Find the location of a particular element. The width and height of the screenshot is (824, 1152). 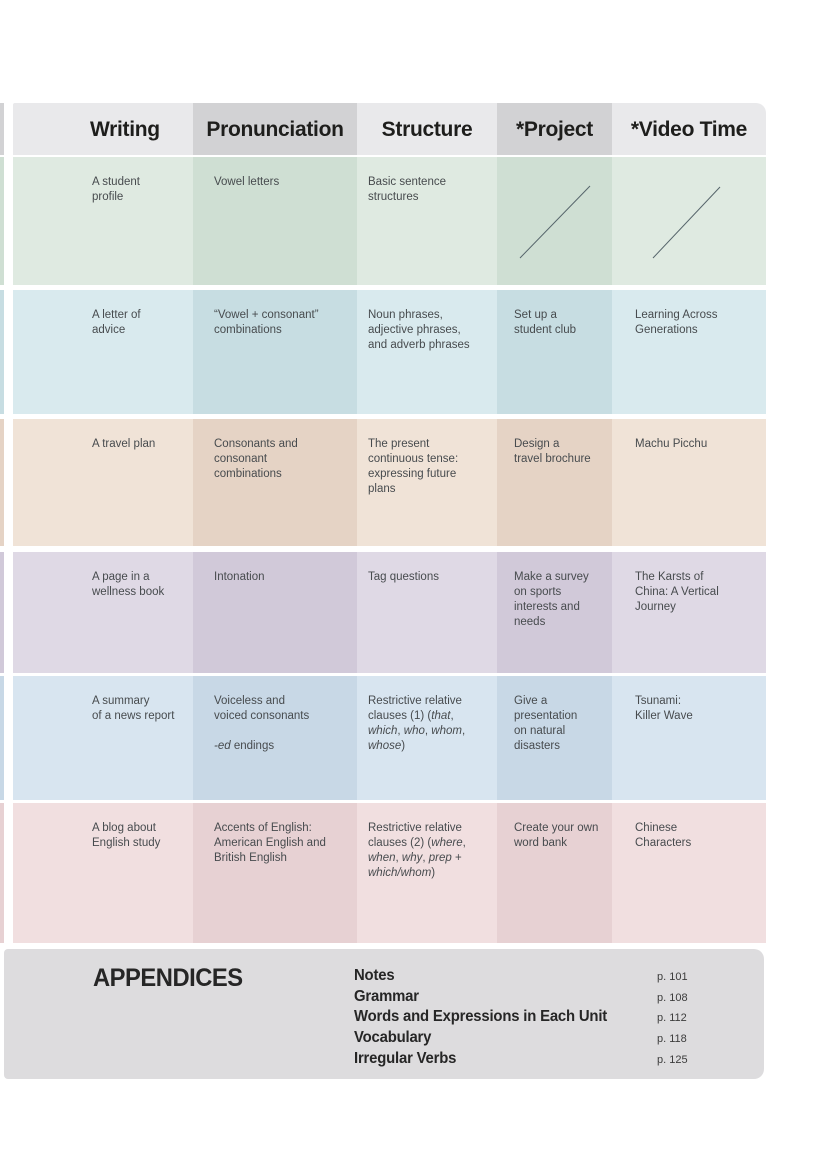

appendices-section is located at coordinates (384, 1014).